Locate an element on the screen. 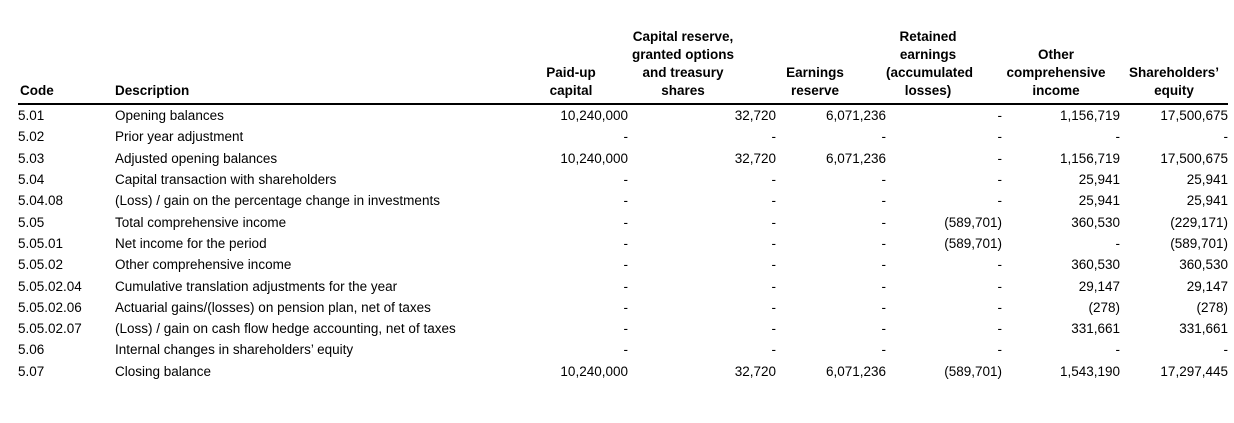  row-code: 5.03 is located at coordinates (31, 158).